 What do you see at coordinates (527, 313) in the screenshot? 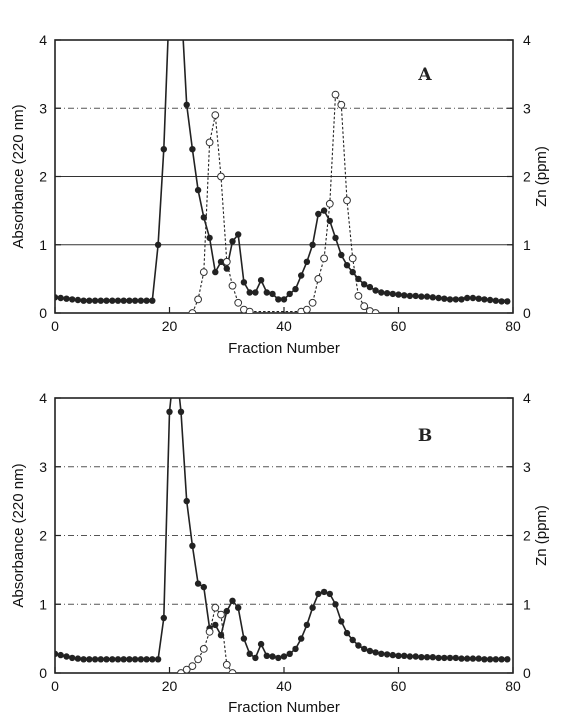
I see `y2-tick-label: 0` at bounding box center [527, 313].